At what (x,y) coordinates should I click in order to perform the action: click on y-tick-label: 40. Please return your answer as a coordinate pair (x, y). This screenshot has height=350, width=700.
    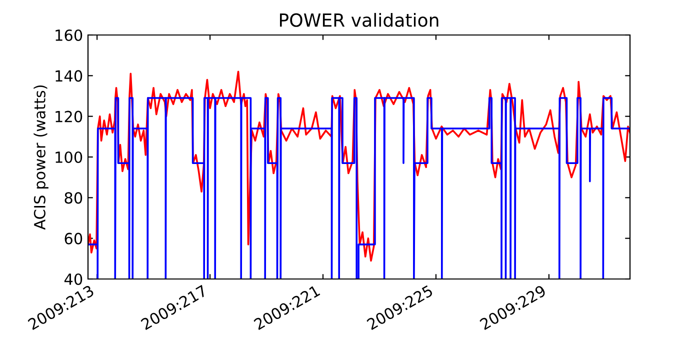
    Looking at the image, I should click on (73, 279).